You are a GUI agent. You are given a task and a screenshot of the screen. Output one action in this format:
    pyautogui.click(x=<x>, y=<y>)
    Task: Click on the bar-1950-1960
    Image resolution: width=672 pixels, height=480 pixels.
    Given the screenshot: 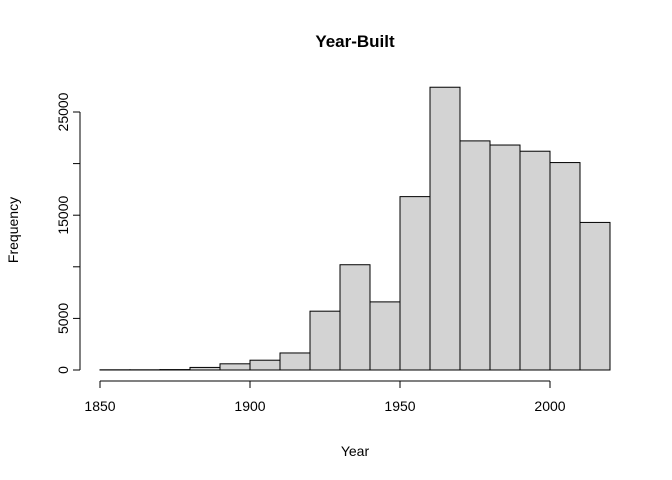 What is the action you would take?
    pyautogui.click(x=415, y=283)
    